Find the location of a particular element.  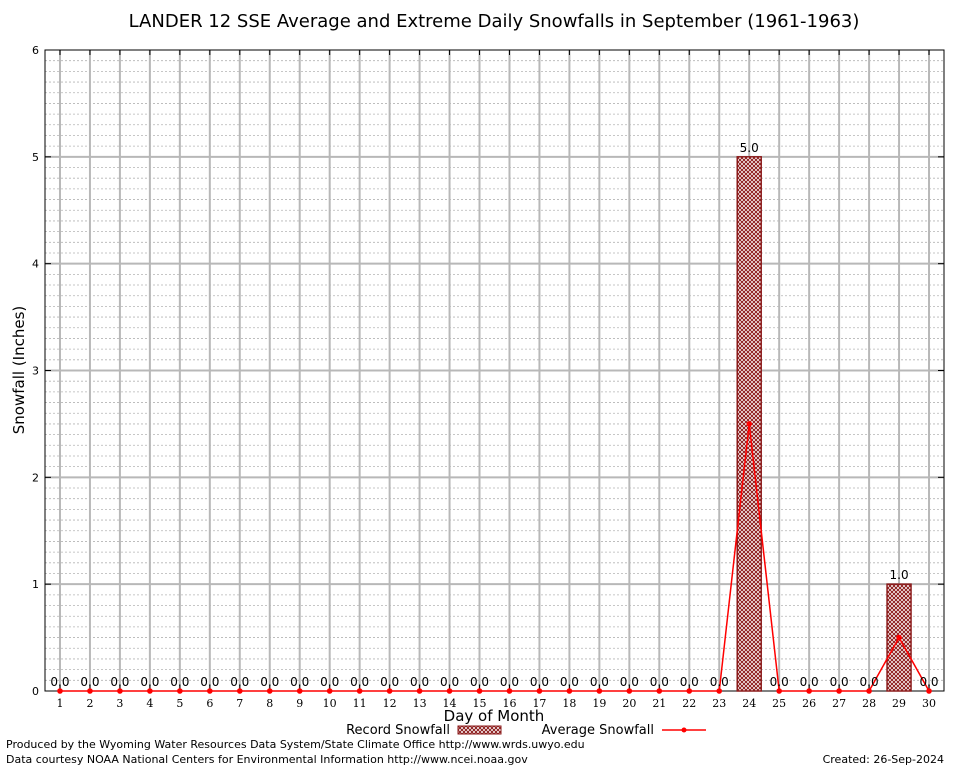

legend-average-marker is located at coordinates (684, 730).